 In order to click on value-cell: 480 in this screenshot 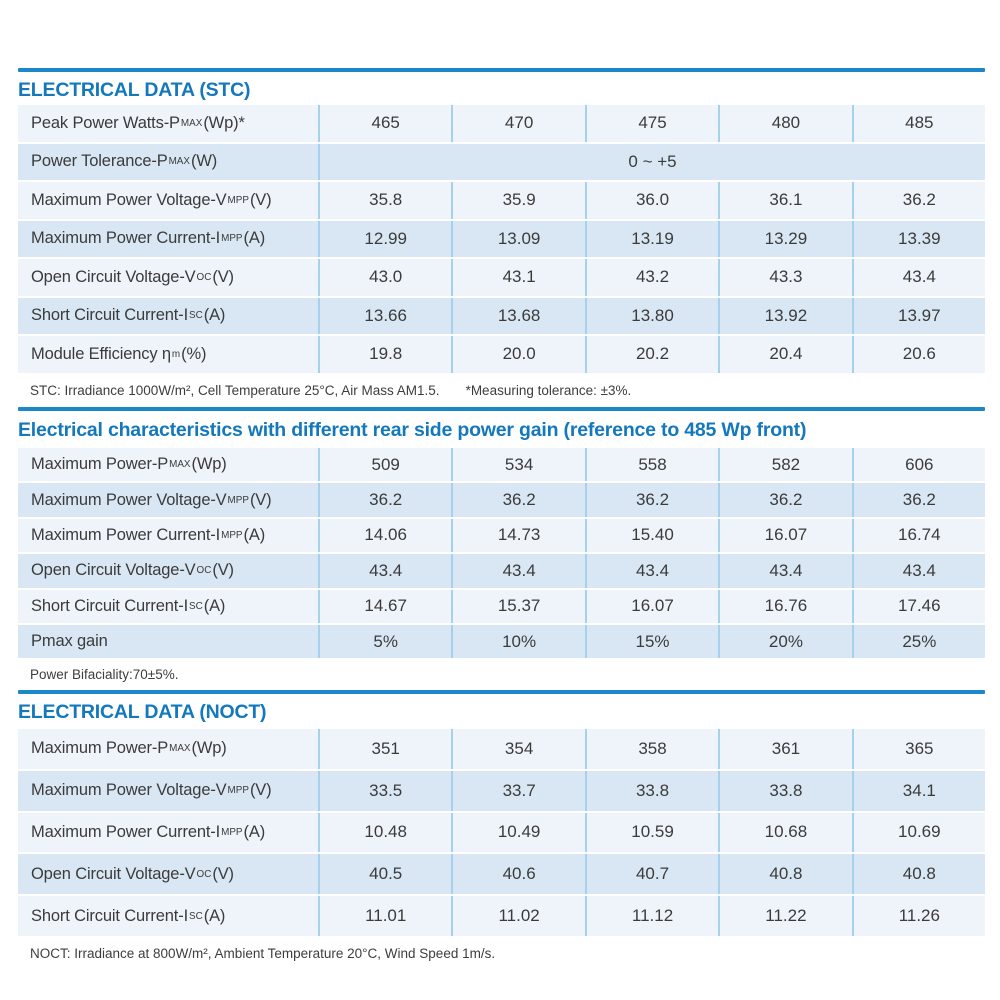, I will do `click(784, 123)`.